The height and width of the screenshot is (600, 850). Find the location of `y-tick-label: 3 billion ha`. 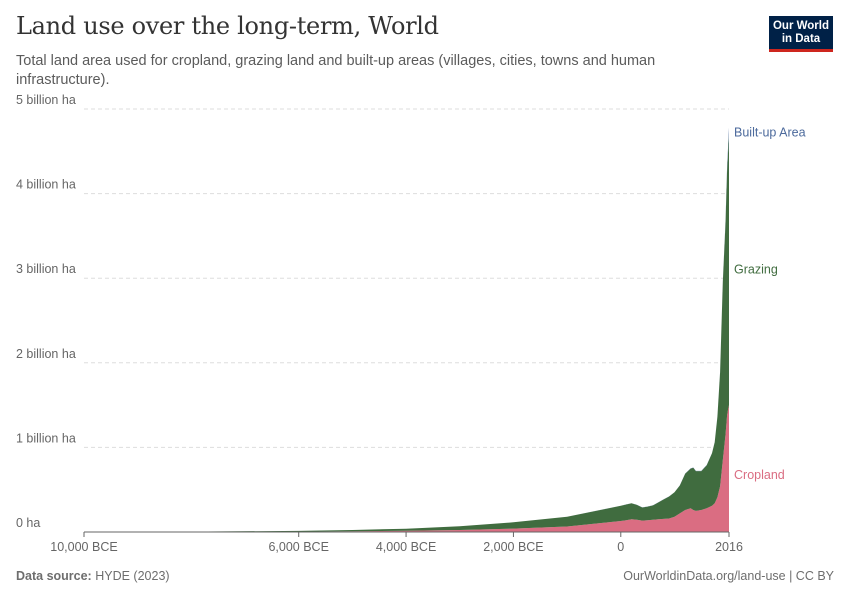

y-tick-label: 3 billion ha is located at coordinates (46, 269).